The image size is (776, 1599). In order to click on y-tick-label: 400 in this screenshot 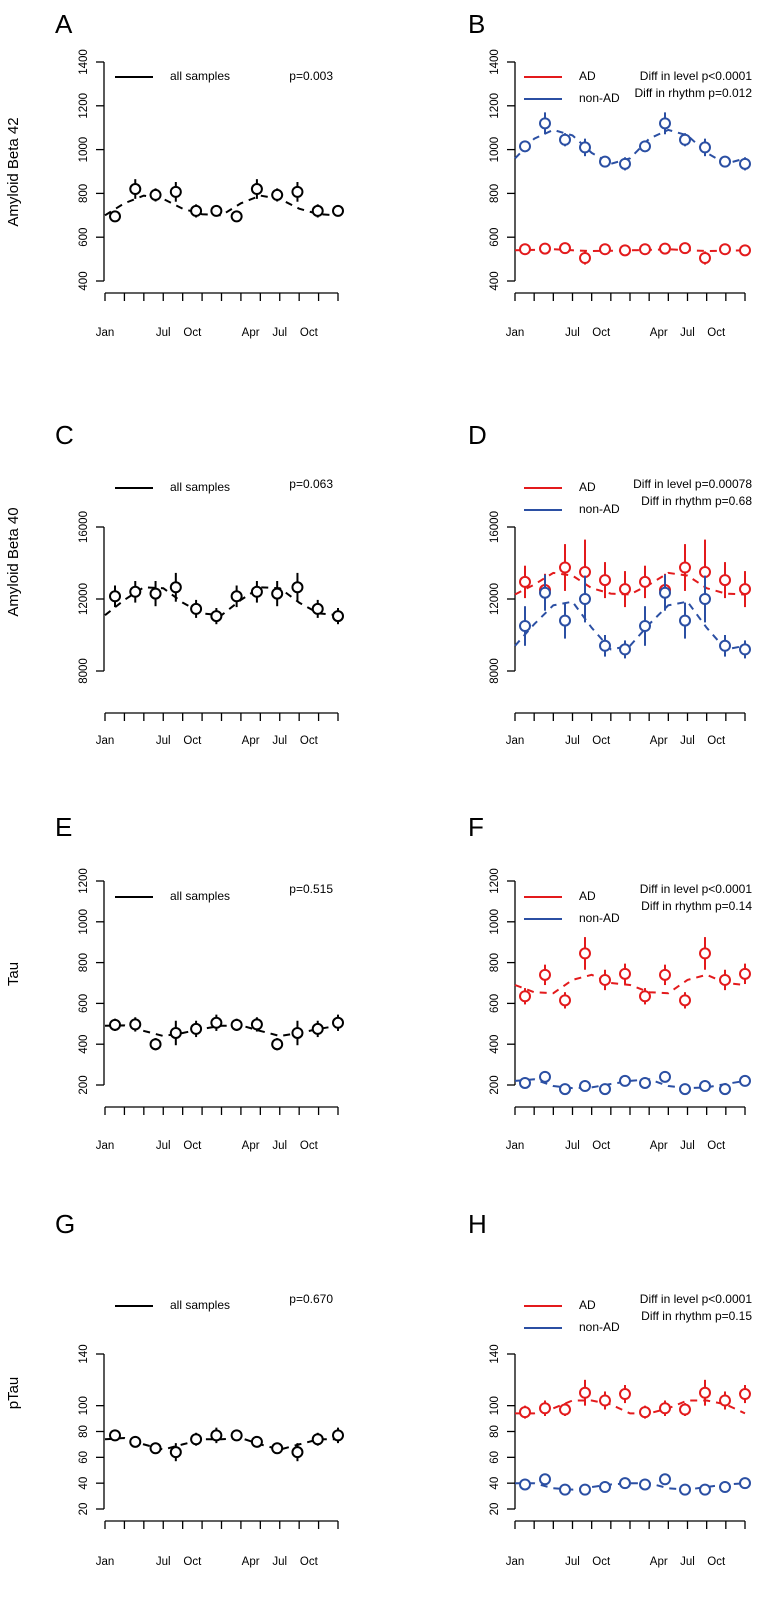, I will do `click(495, 280)`.